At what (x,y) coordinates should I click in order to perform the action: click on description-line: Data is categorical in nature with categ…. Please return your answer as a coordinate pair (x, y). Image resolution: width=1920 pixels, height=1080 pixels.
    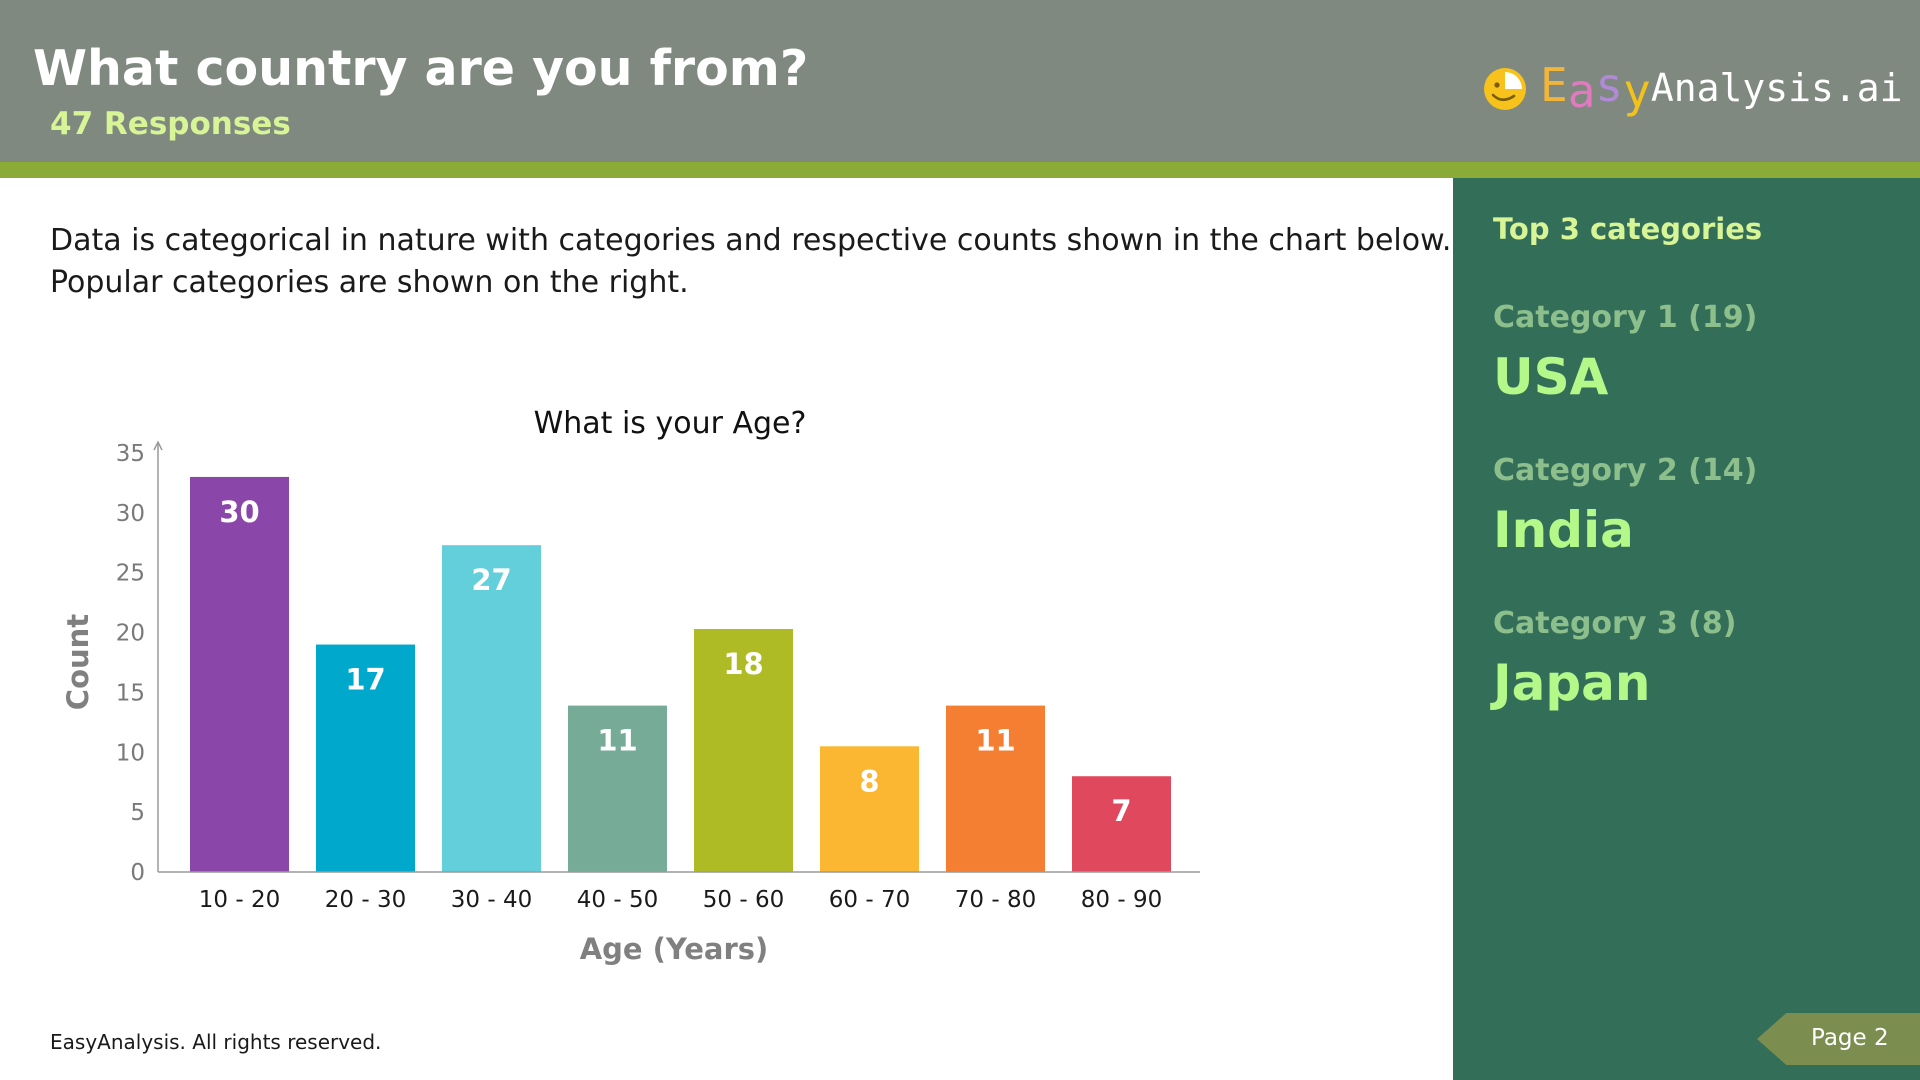
    Looking at the image, I should click on (751, 240).